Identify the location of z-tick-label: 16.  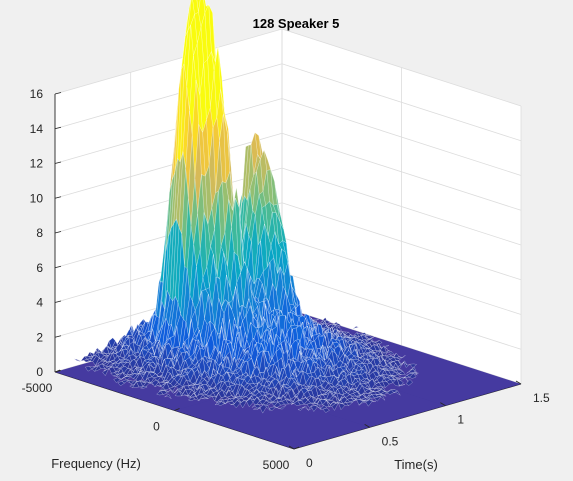
(37, 94).